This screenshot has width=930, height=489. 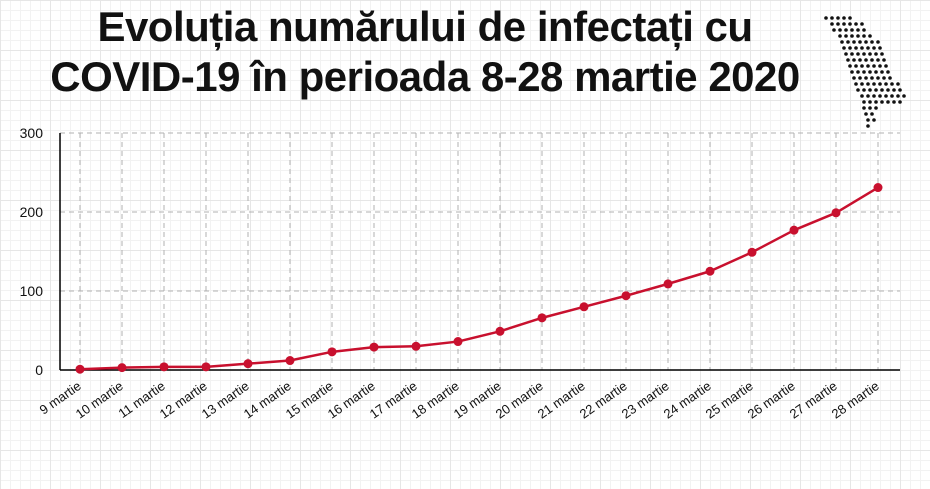 I want to click on x-tick-label: 28 martie, so click(x=855, y=399).